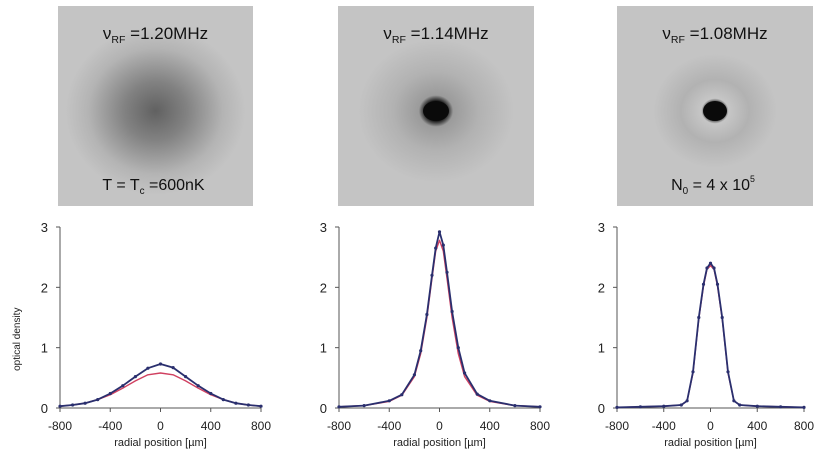  I want to click on rf-frequency-label: νRF =1.08MHz, so click(714, 35).